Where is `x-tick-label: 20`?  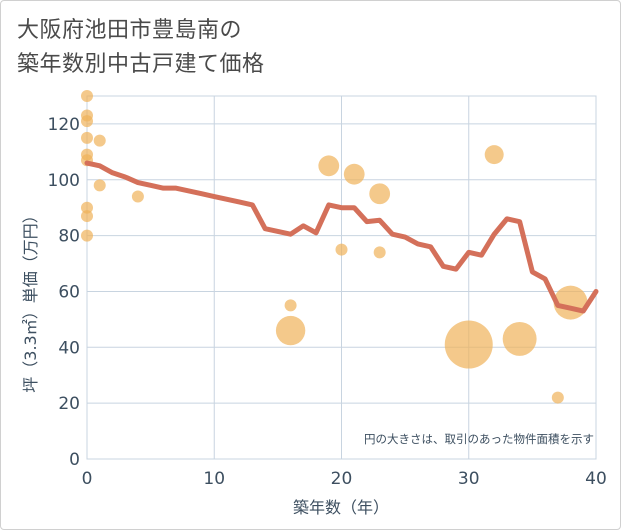
x-tick-label: 20 is located at coordinates (342, 479).